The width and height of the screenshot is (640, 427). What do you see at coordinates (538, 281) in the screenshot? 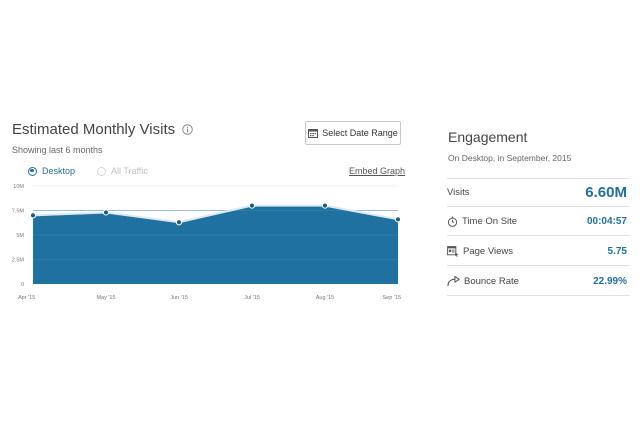
I see `metric-bounce-rate: Bounce Rate 22.99%` at bounding box center [538, 281].